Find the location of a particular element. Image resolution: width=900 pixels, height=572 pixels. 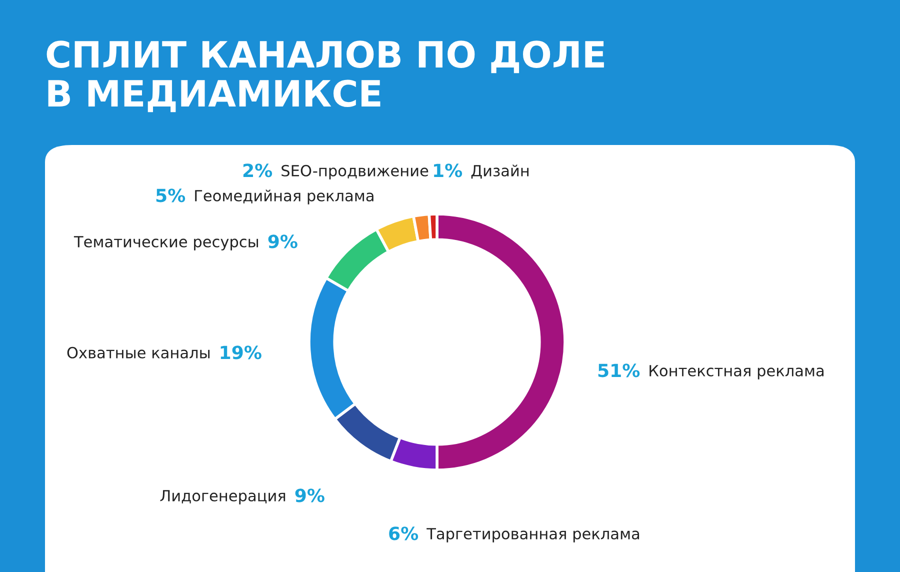

slice-label: Таргетированная реклама is located at coordinates (533, 535).